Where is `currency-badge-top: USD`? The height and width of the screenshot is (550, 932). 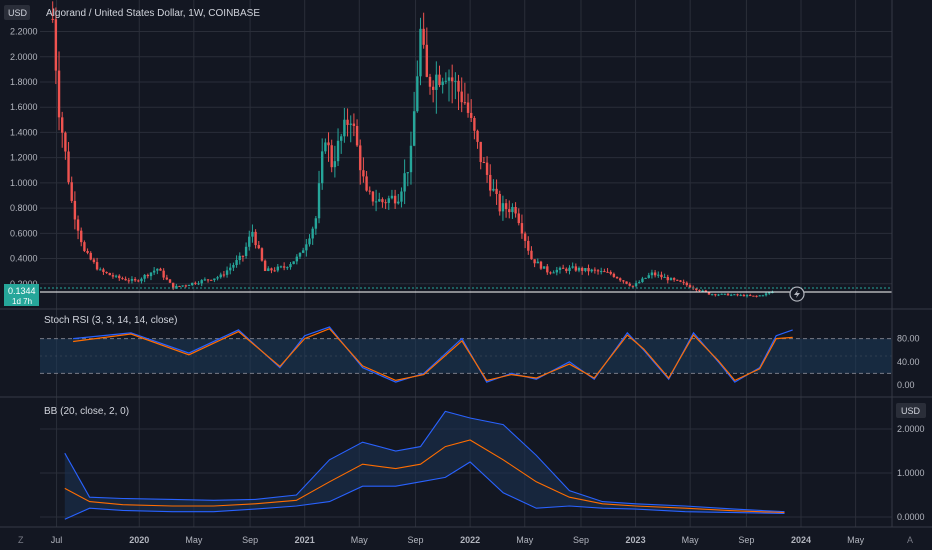 currency-badge-top: USD is located at coordinates (18, 13).